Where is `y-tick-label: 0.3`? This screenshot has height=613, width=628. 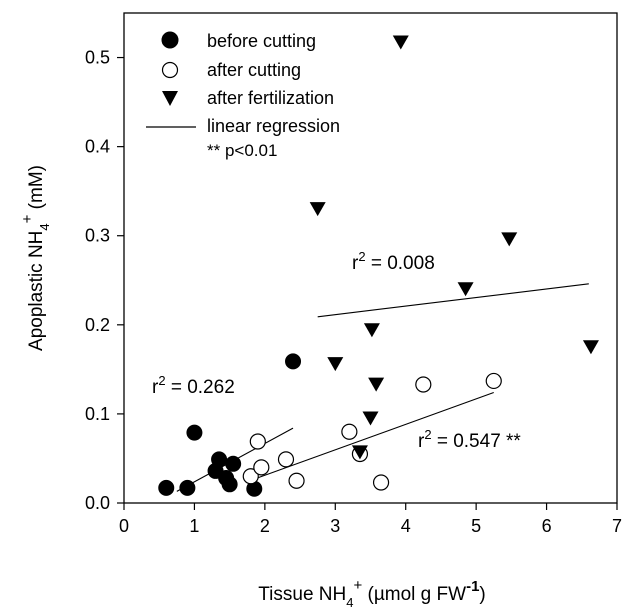
y-tick-label: 0.3 is located at coordinates (97, 236).